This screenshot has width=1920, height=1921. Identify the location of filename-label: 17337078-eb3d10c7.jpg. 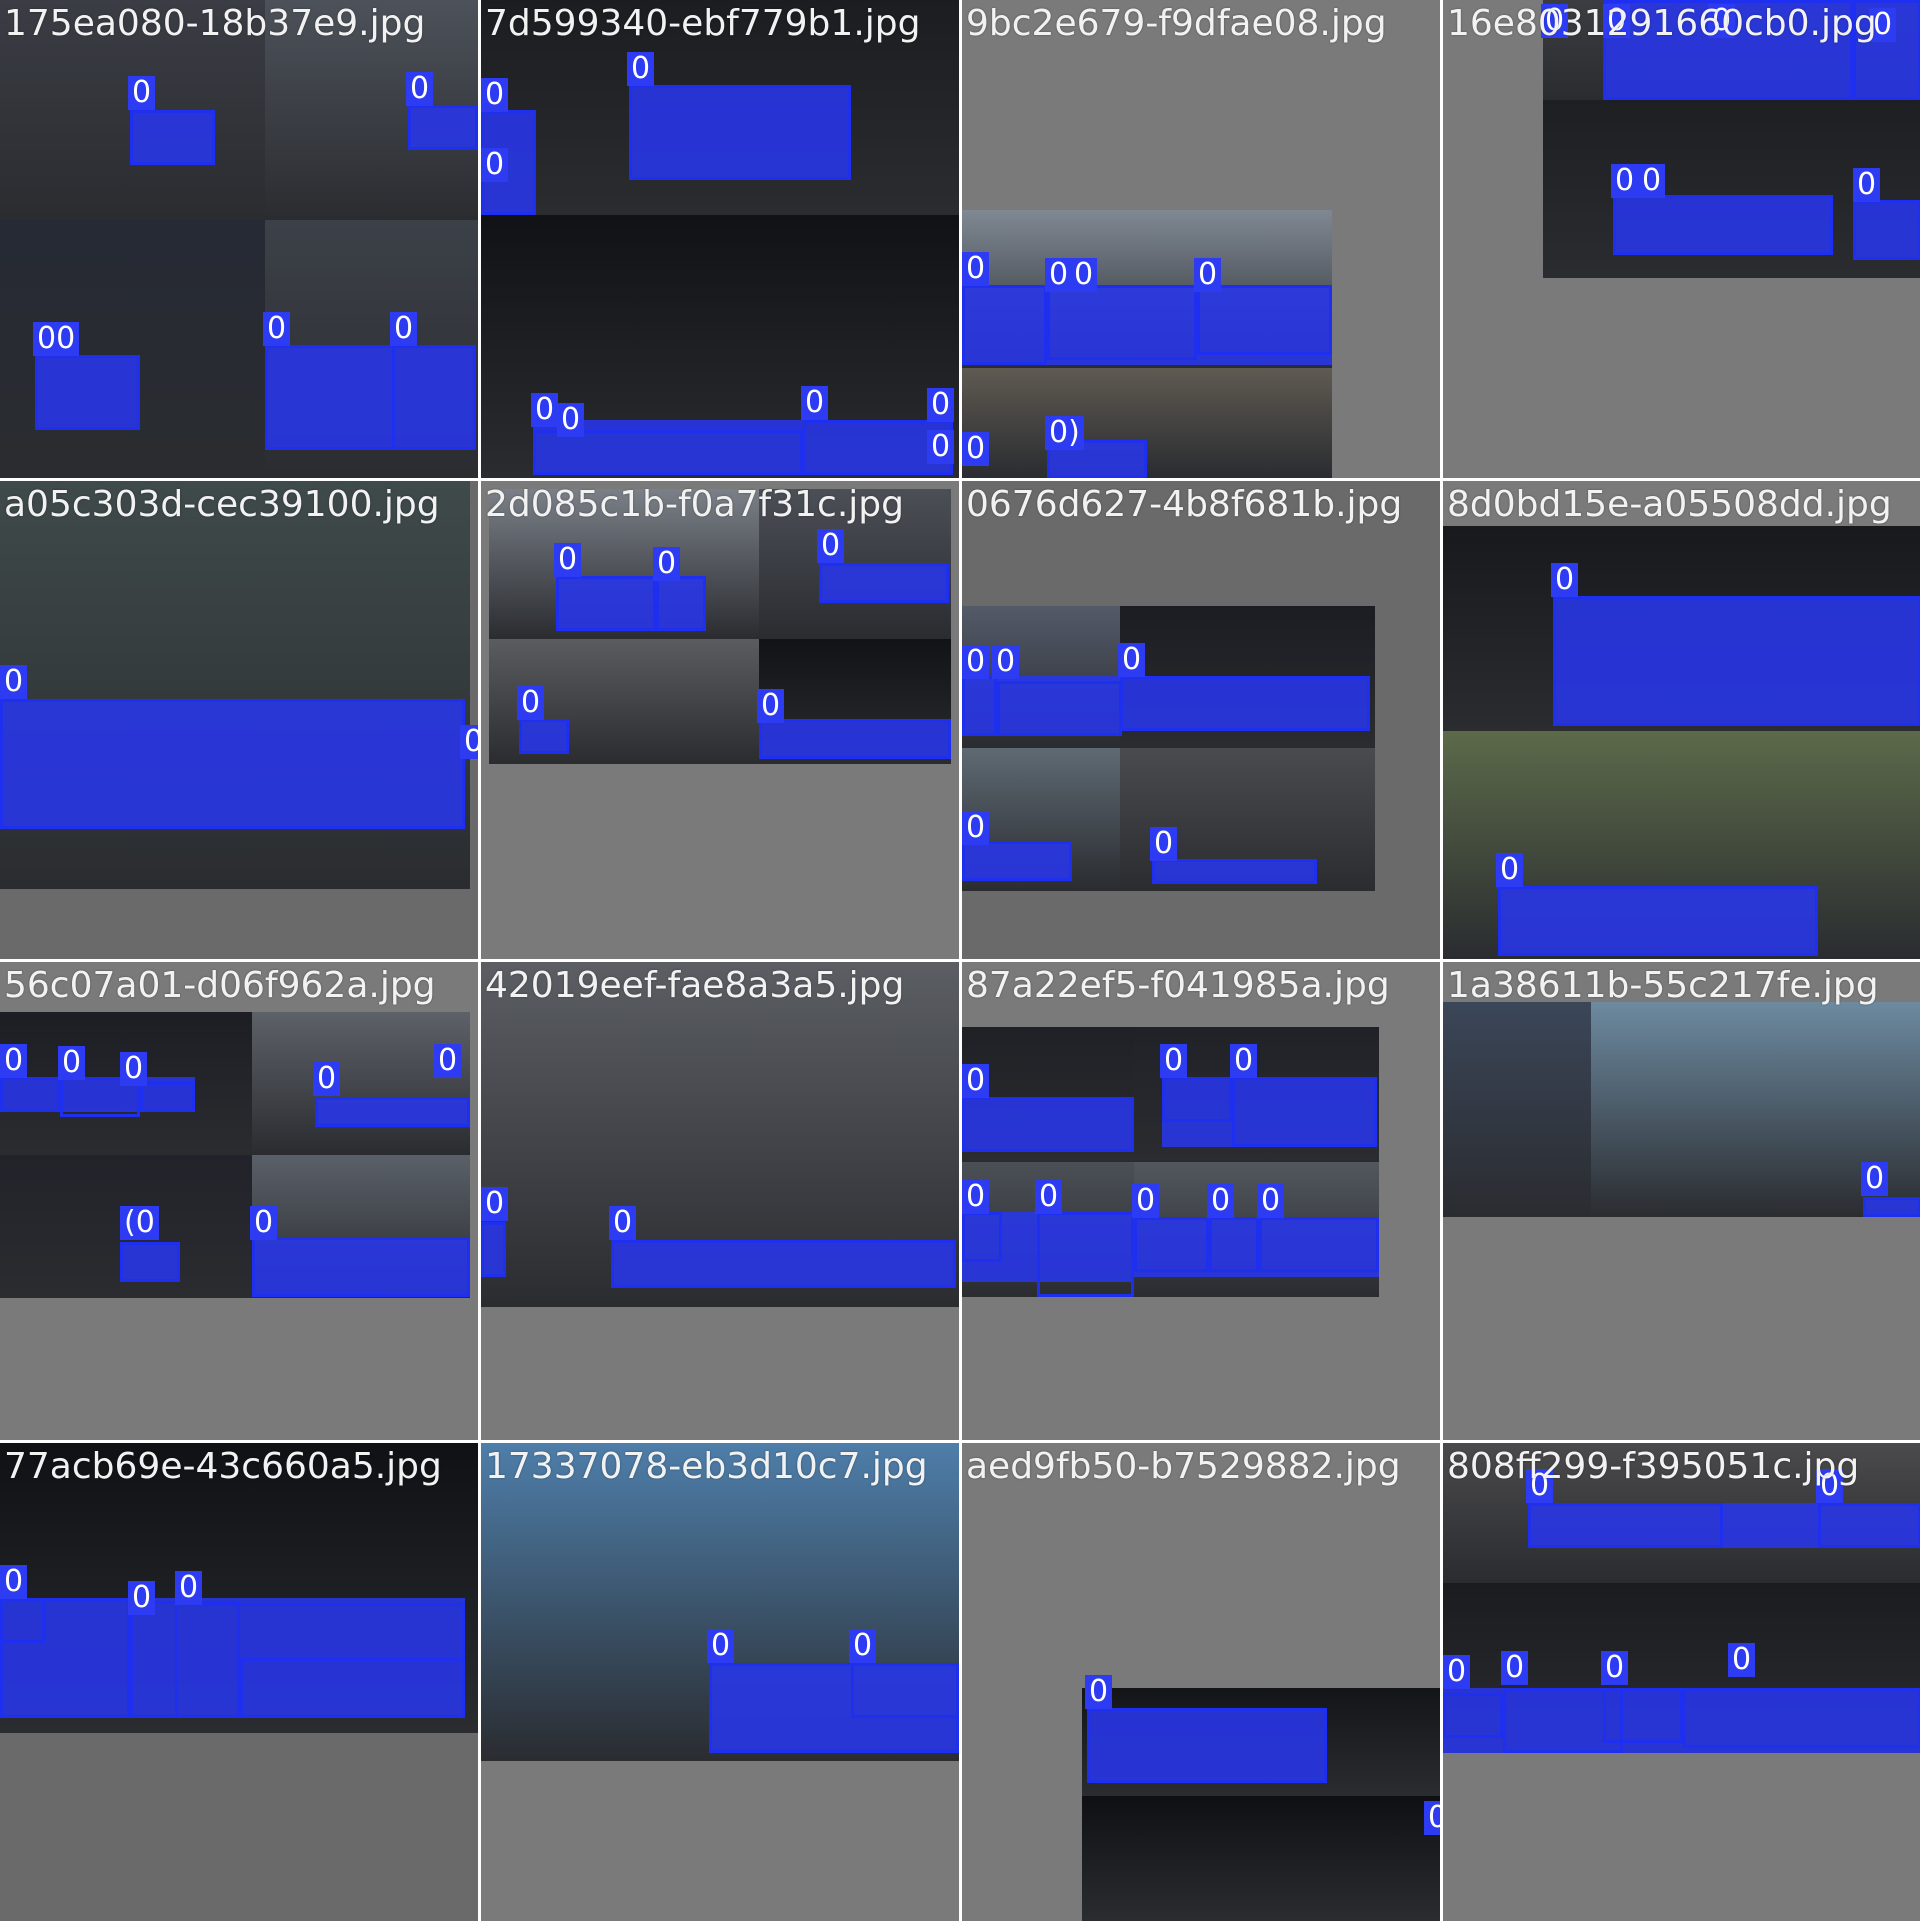
(706, 1466).